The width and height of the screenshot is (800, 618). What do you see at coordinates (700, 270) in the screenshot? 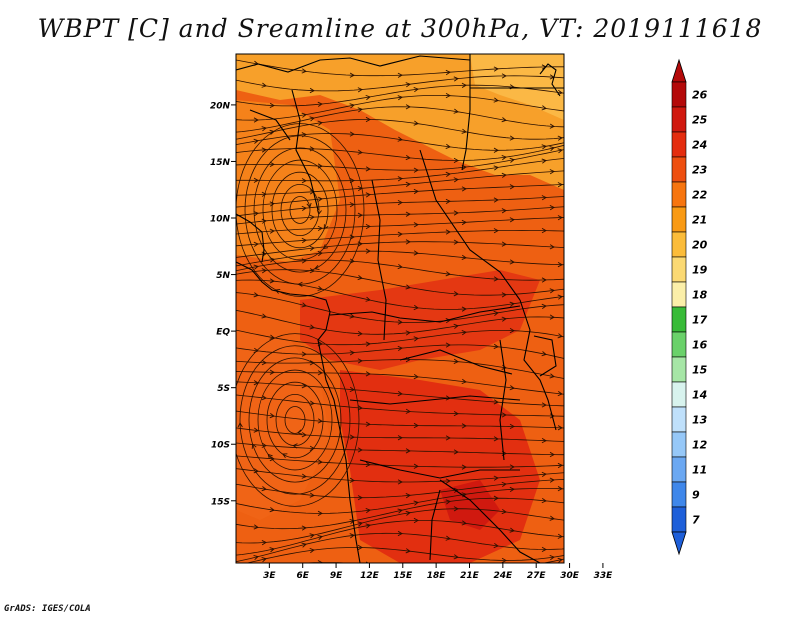
I see `colorbar-label: 19` at bounding box center [700, 270].